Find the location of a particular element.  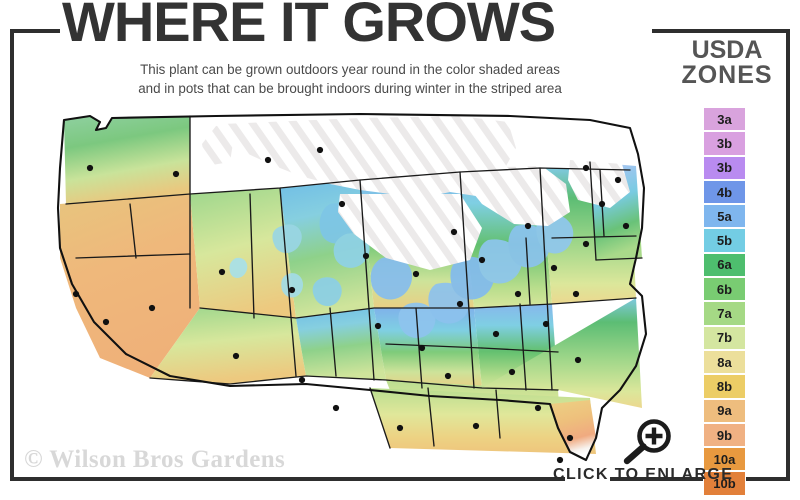

legend-swatch-6a-6: 6a is located at coordinates (724, 265).